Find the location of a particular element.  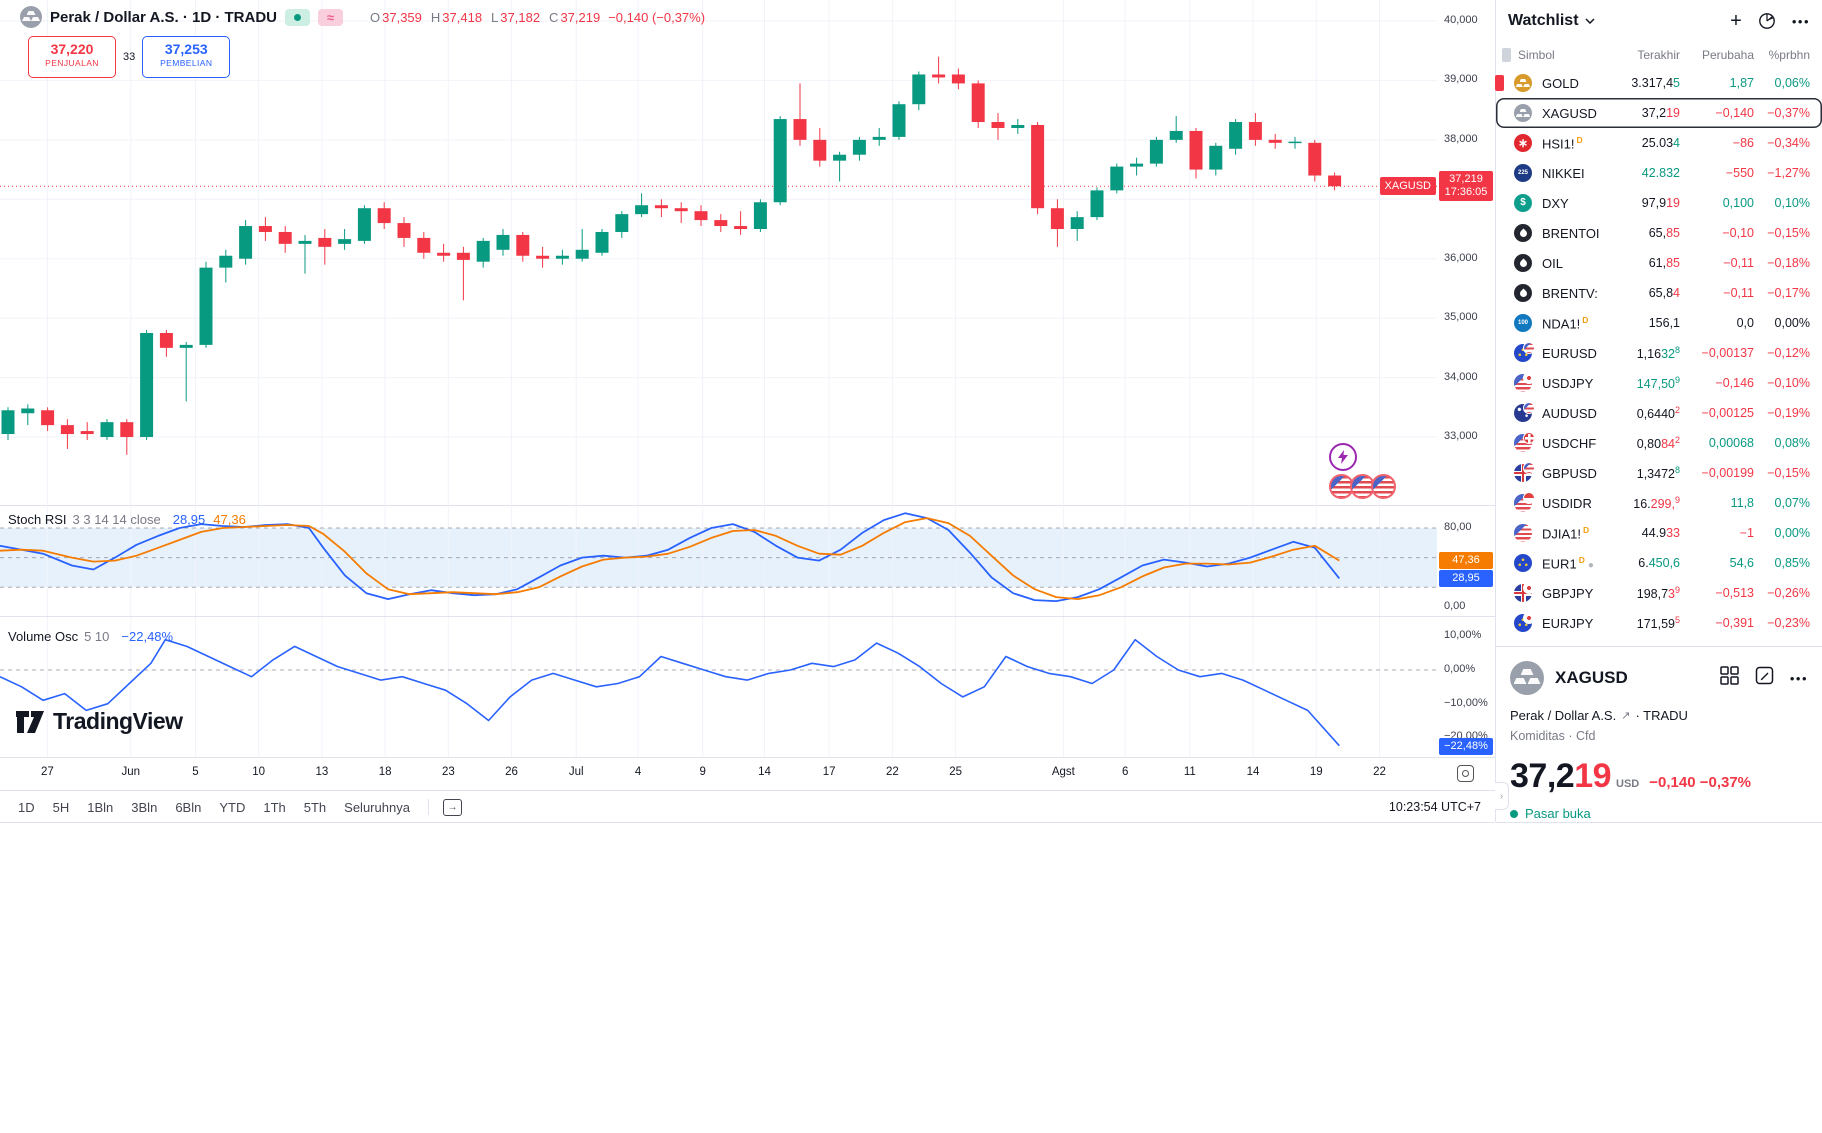

volume-osc-name: Volume Osc is located at coordinates (43, 636).